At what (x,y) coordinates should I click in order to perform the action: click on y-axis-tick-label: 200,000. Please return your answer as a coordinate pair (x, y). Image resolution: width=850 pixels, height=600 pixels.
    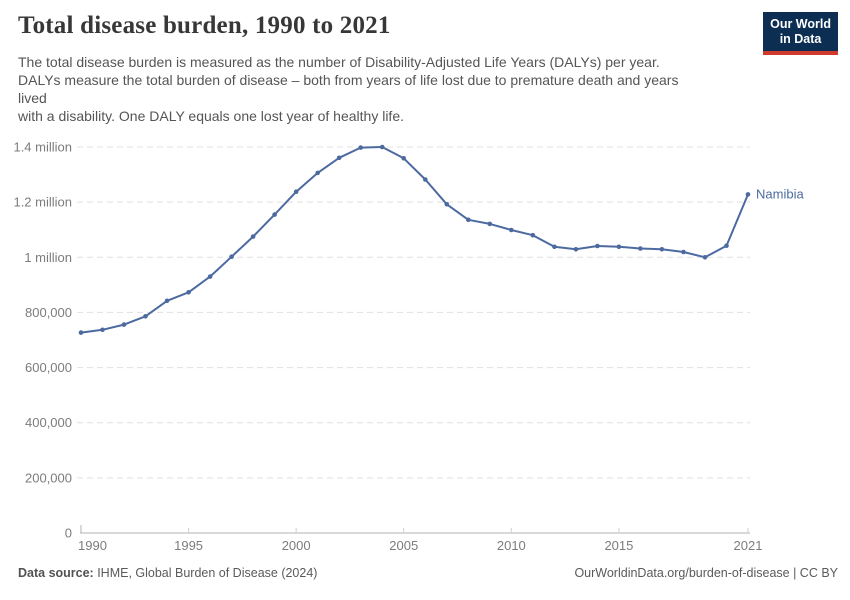
    Looking at the image, I should click on (48, 477).